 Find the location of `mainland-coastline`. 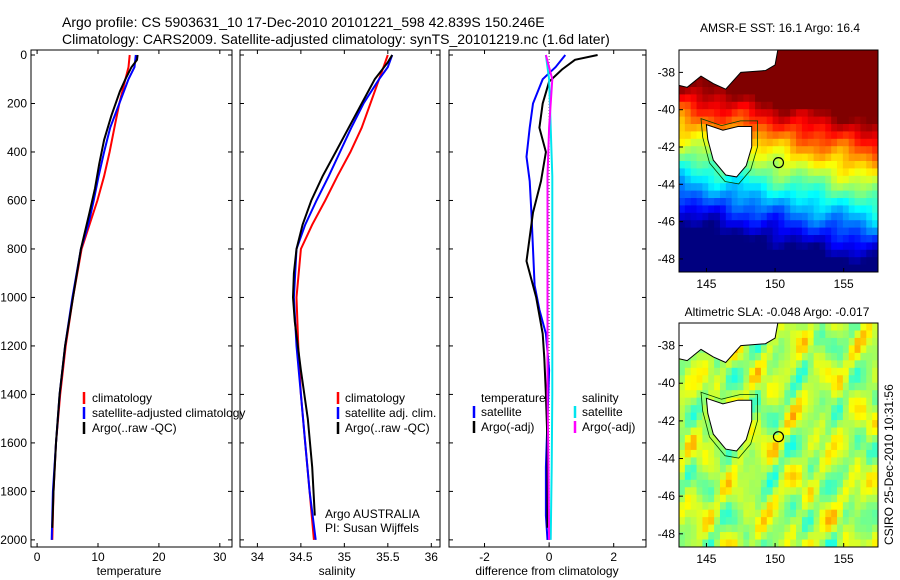

mainland-coastline is located at coordinates (729, 70).